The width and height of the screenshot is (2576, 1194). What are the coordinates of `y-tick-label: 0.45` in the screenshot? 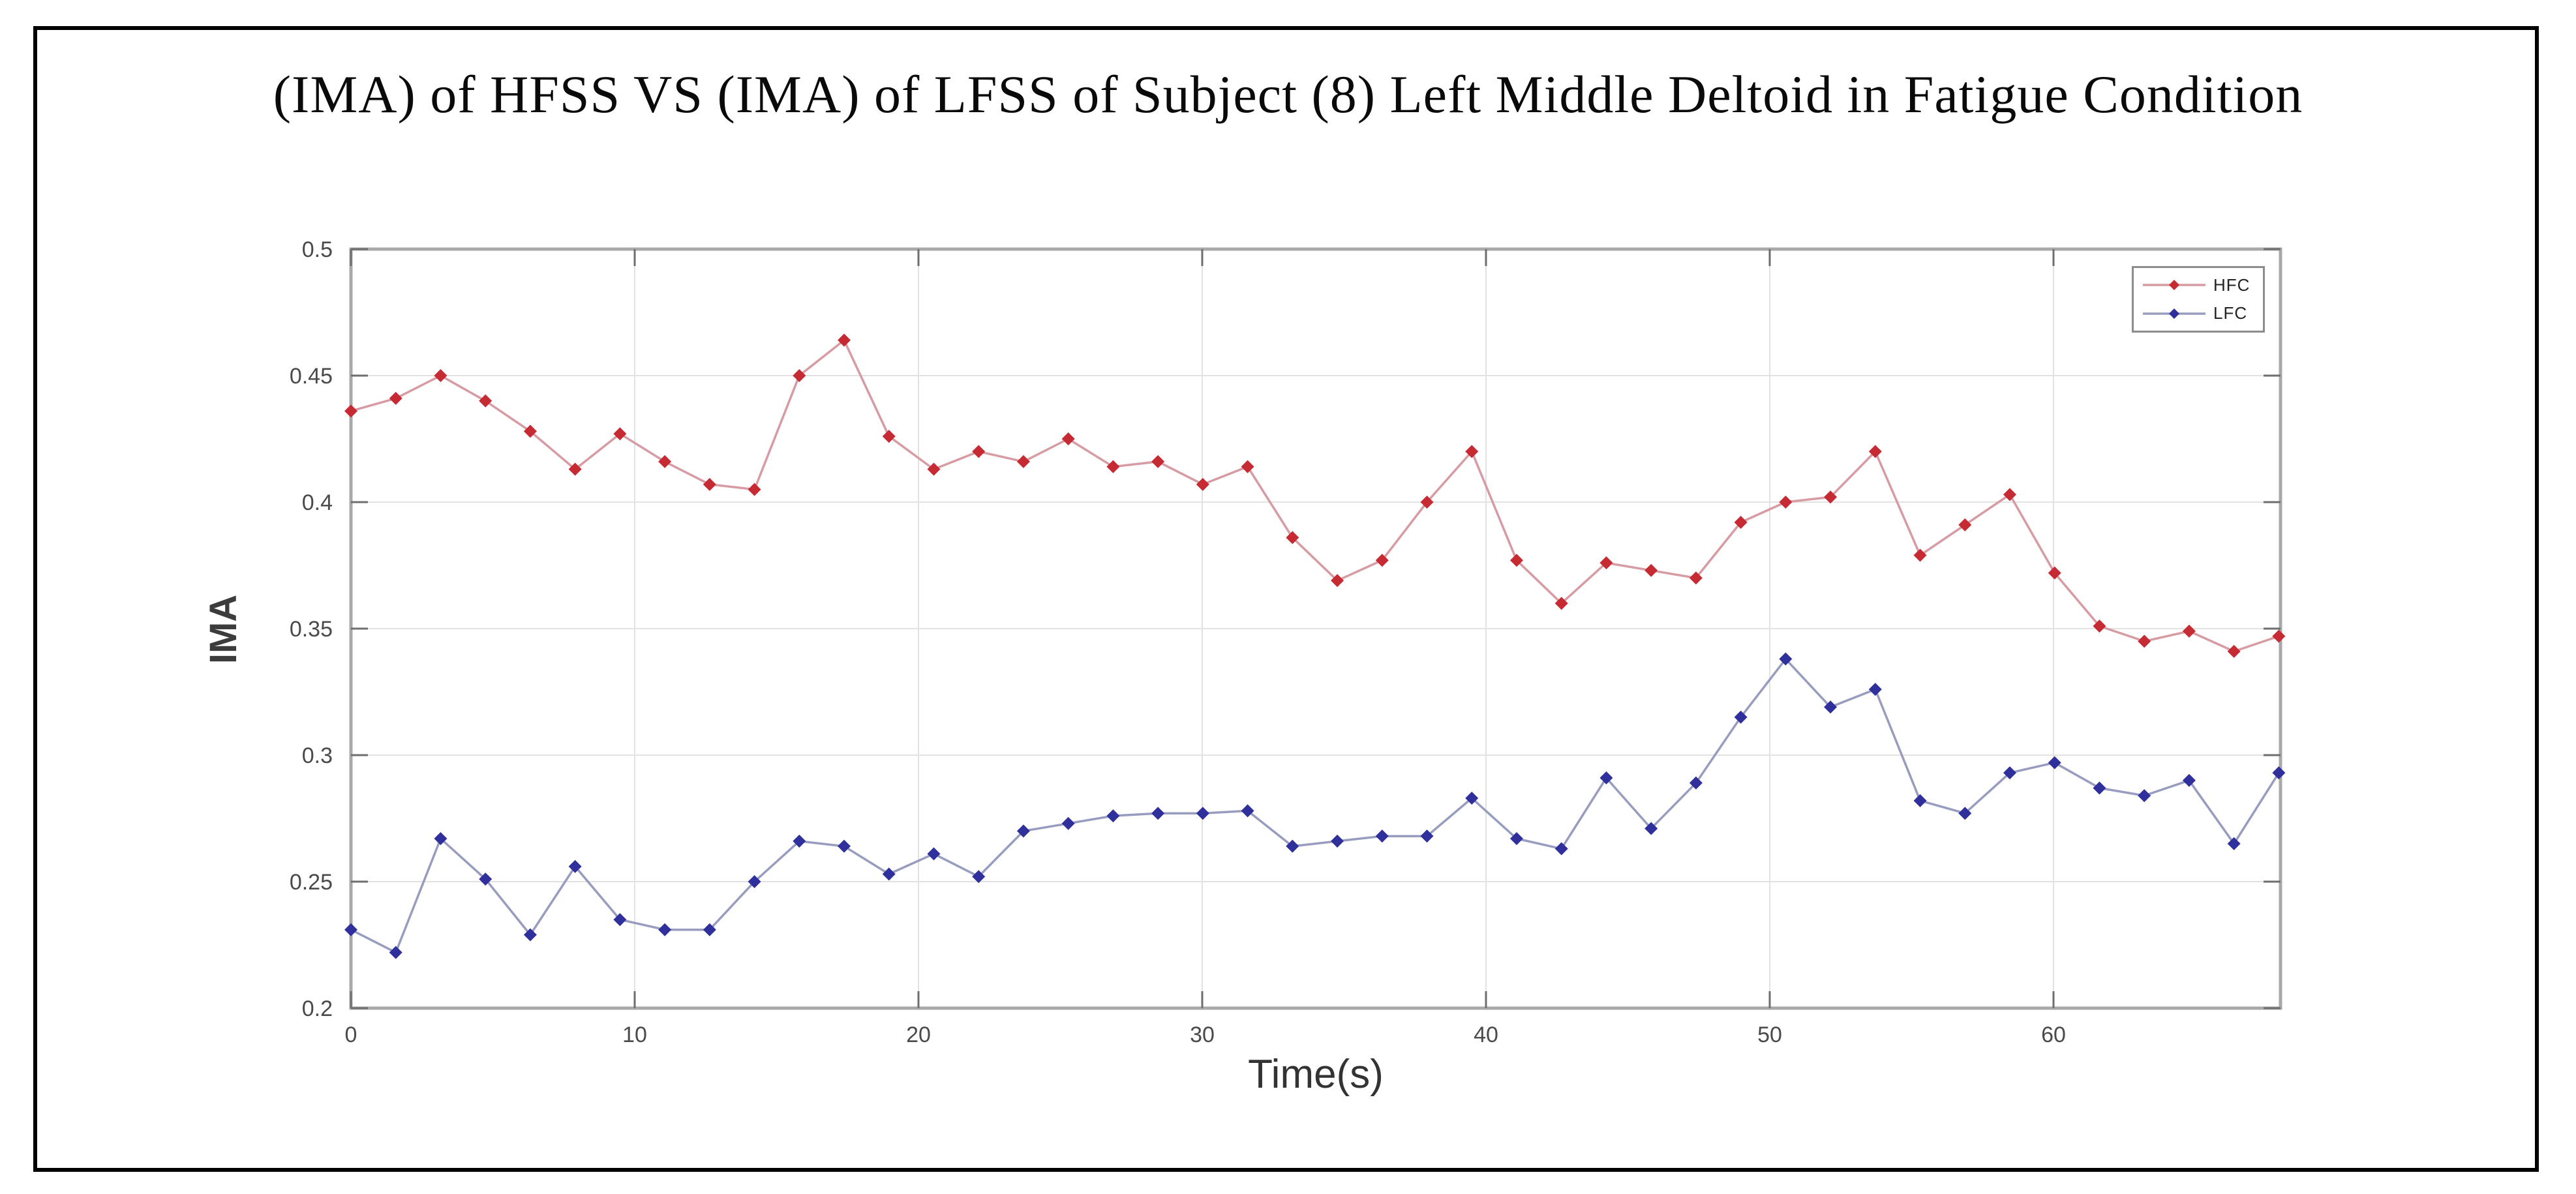 It's located at (312, 377).